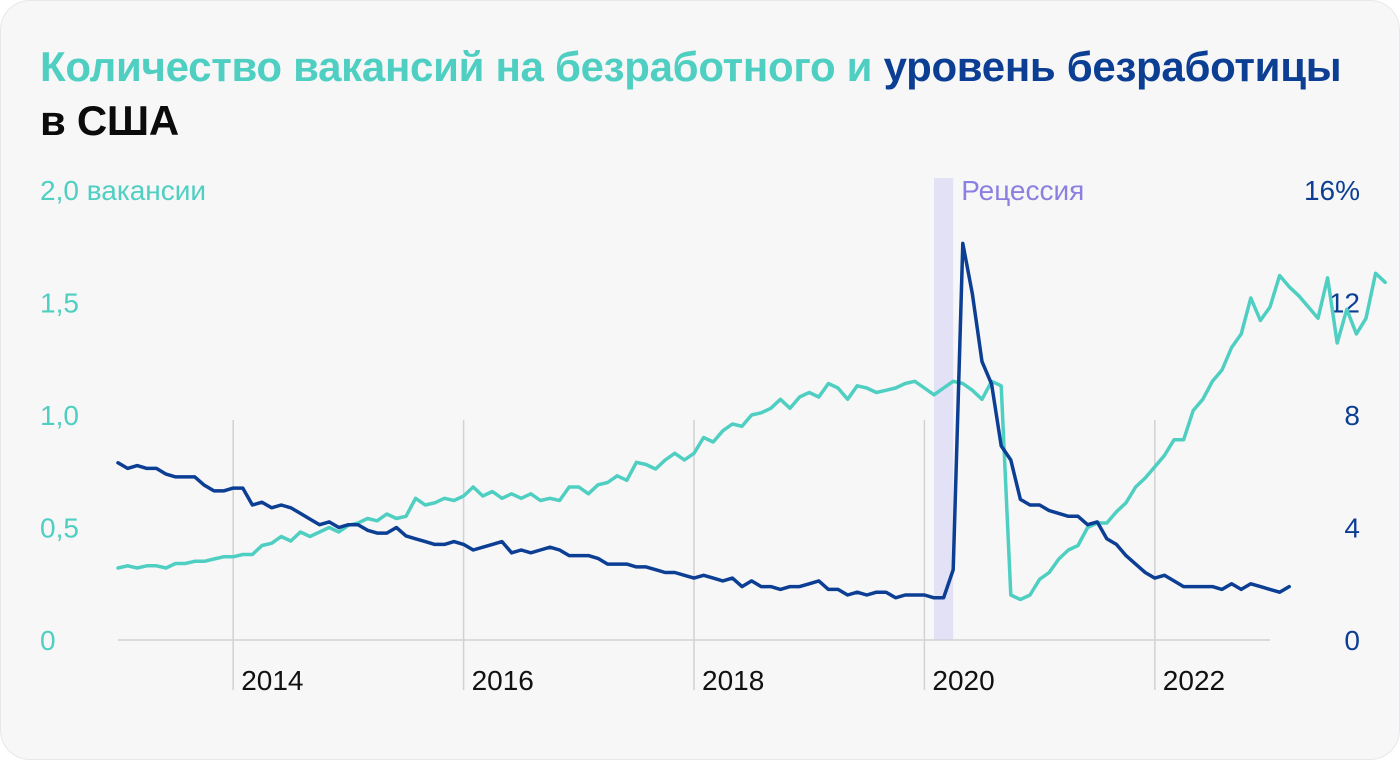 The image size is (1400, 760). What do you see at coordinates (462, 66) in the screenshot?
I see `title-vacancies-part: Количество вакансий на безработного и` at bounding box center [462, 66].